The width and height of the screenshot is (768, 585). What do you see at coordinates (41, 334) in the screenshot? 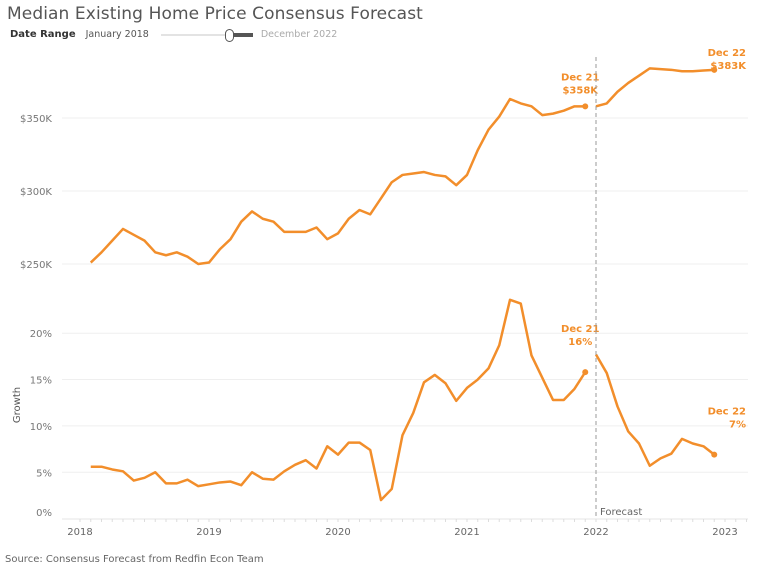
I see `y-tick-label: 20%` at bounding box center [41, 334].